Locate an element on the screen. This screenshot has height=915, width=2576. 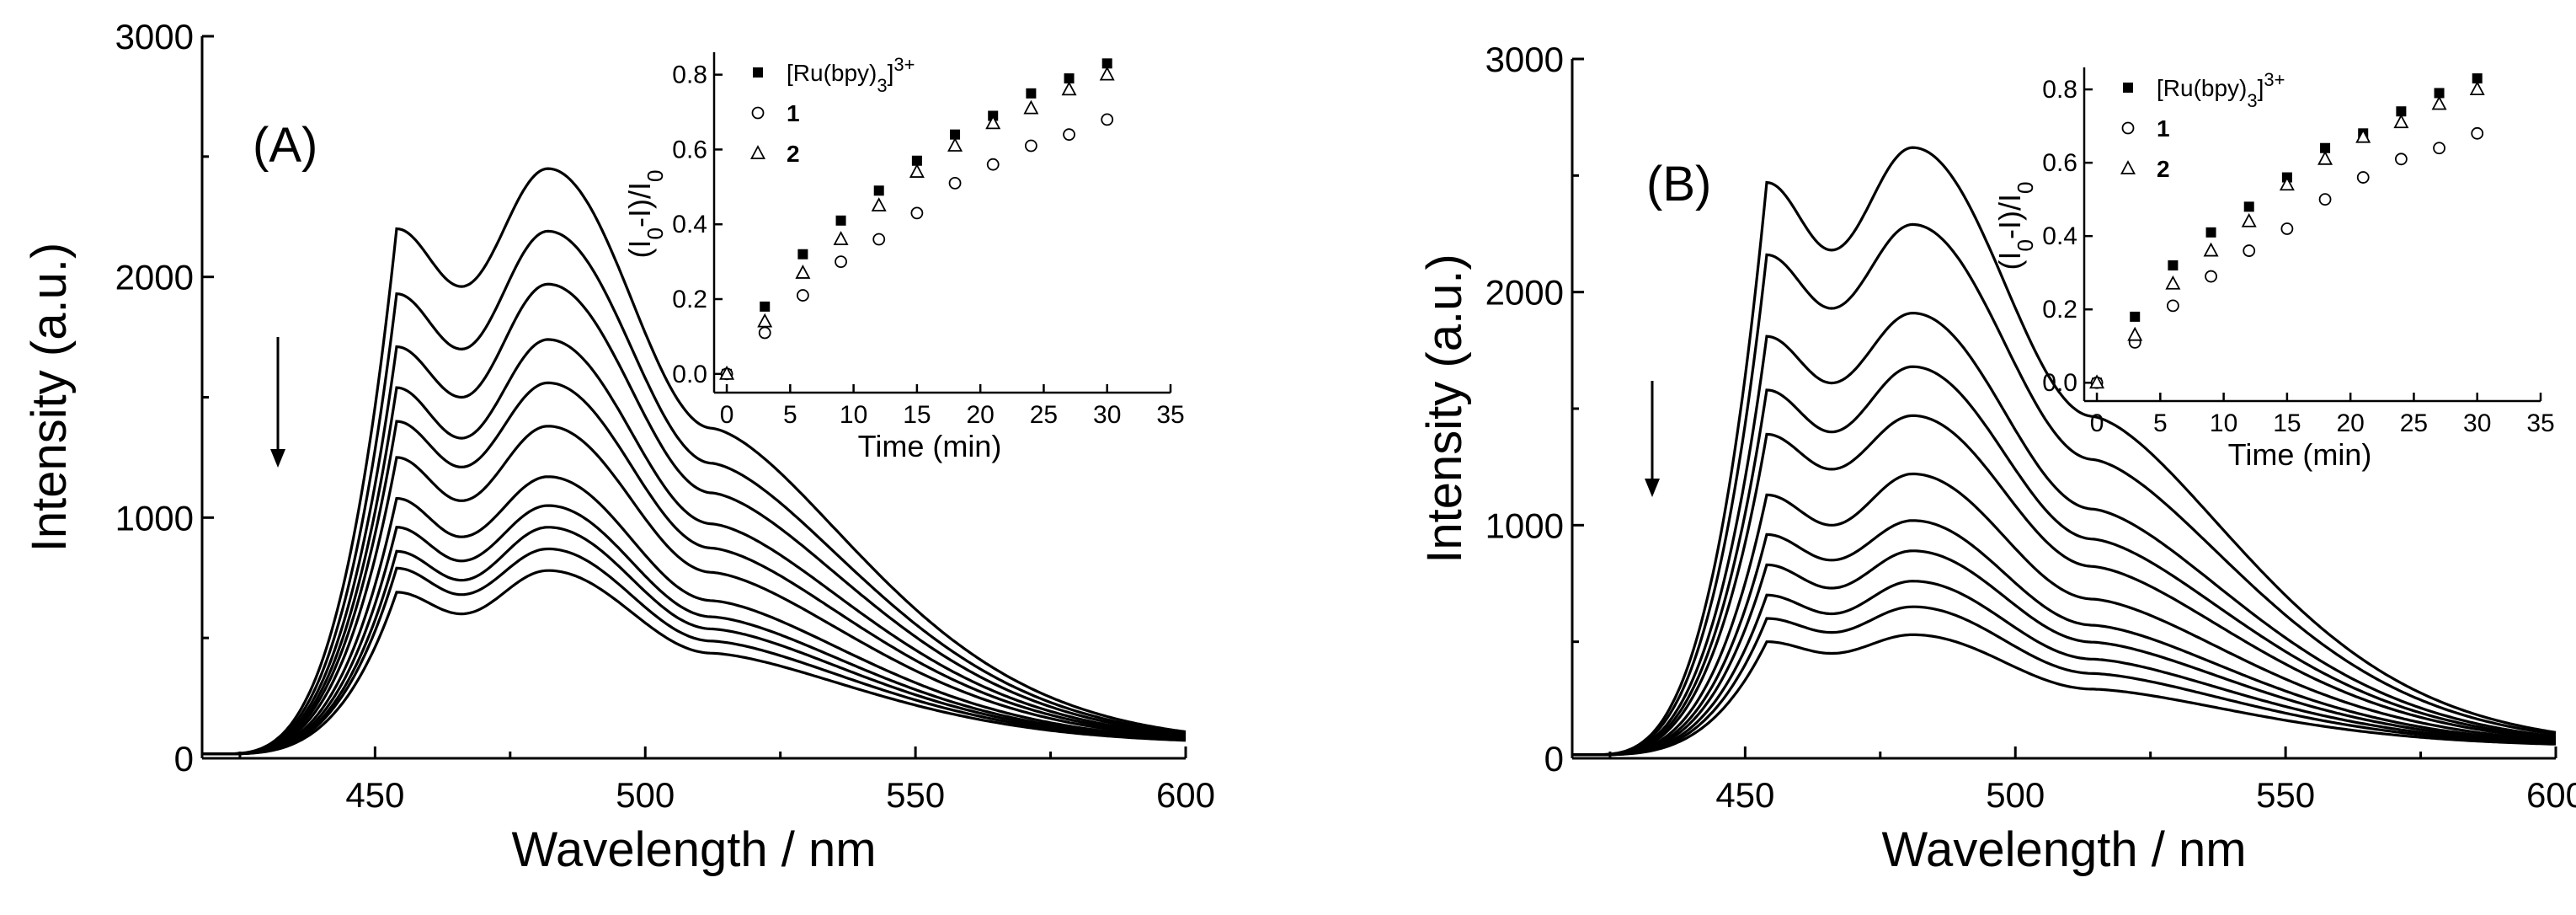
inset-x-tick-label: 15 is located at coordinates (917, 415).